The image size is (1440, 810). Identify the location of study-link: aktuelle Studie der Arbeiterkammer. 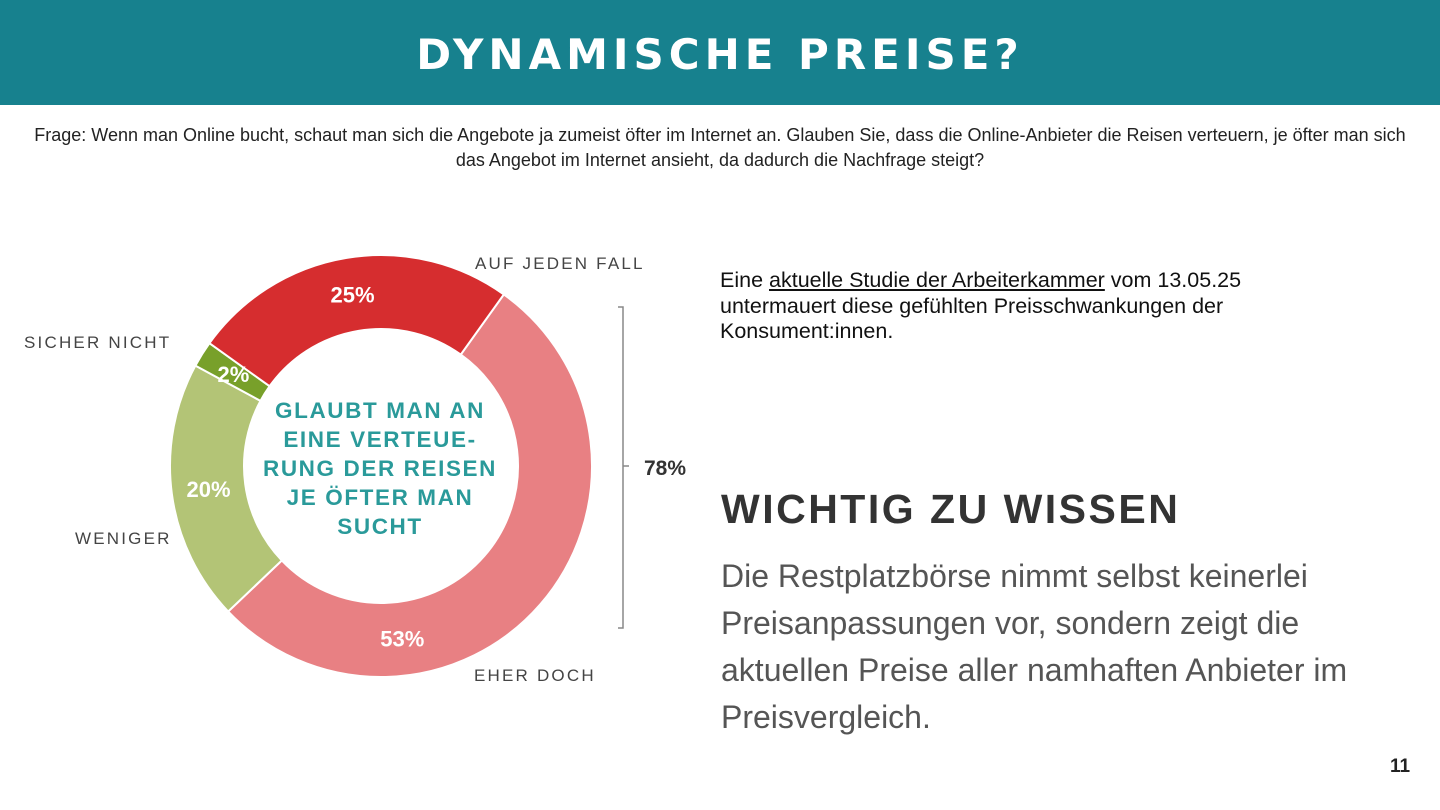
(937, 280).